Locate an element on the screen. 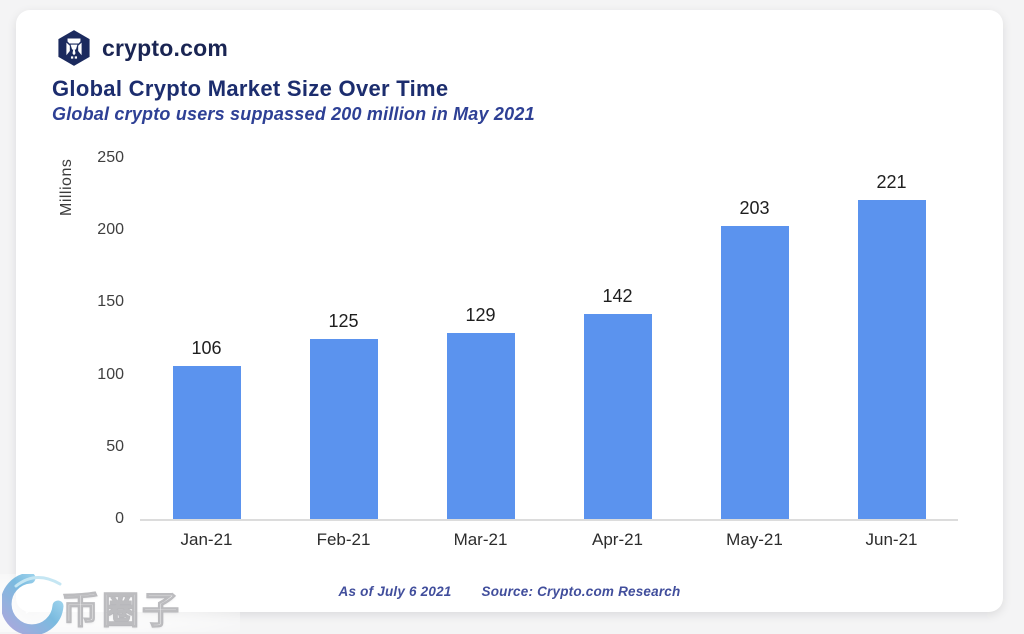  x-axis-line is located at coordinates (549, 520).